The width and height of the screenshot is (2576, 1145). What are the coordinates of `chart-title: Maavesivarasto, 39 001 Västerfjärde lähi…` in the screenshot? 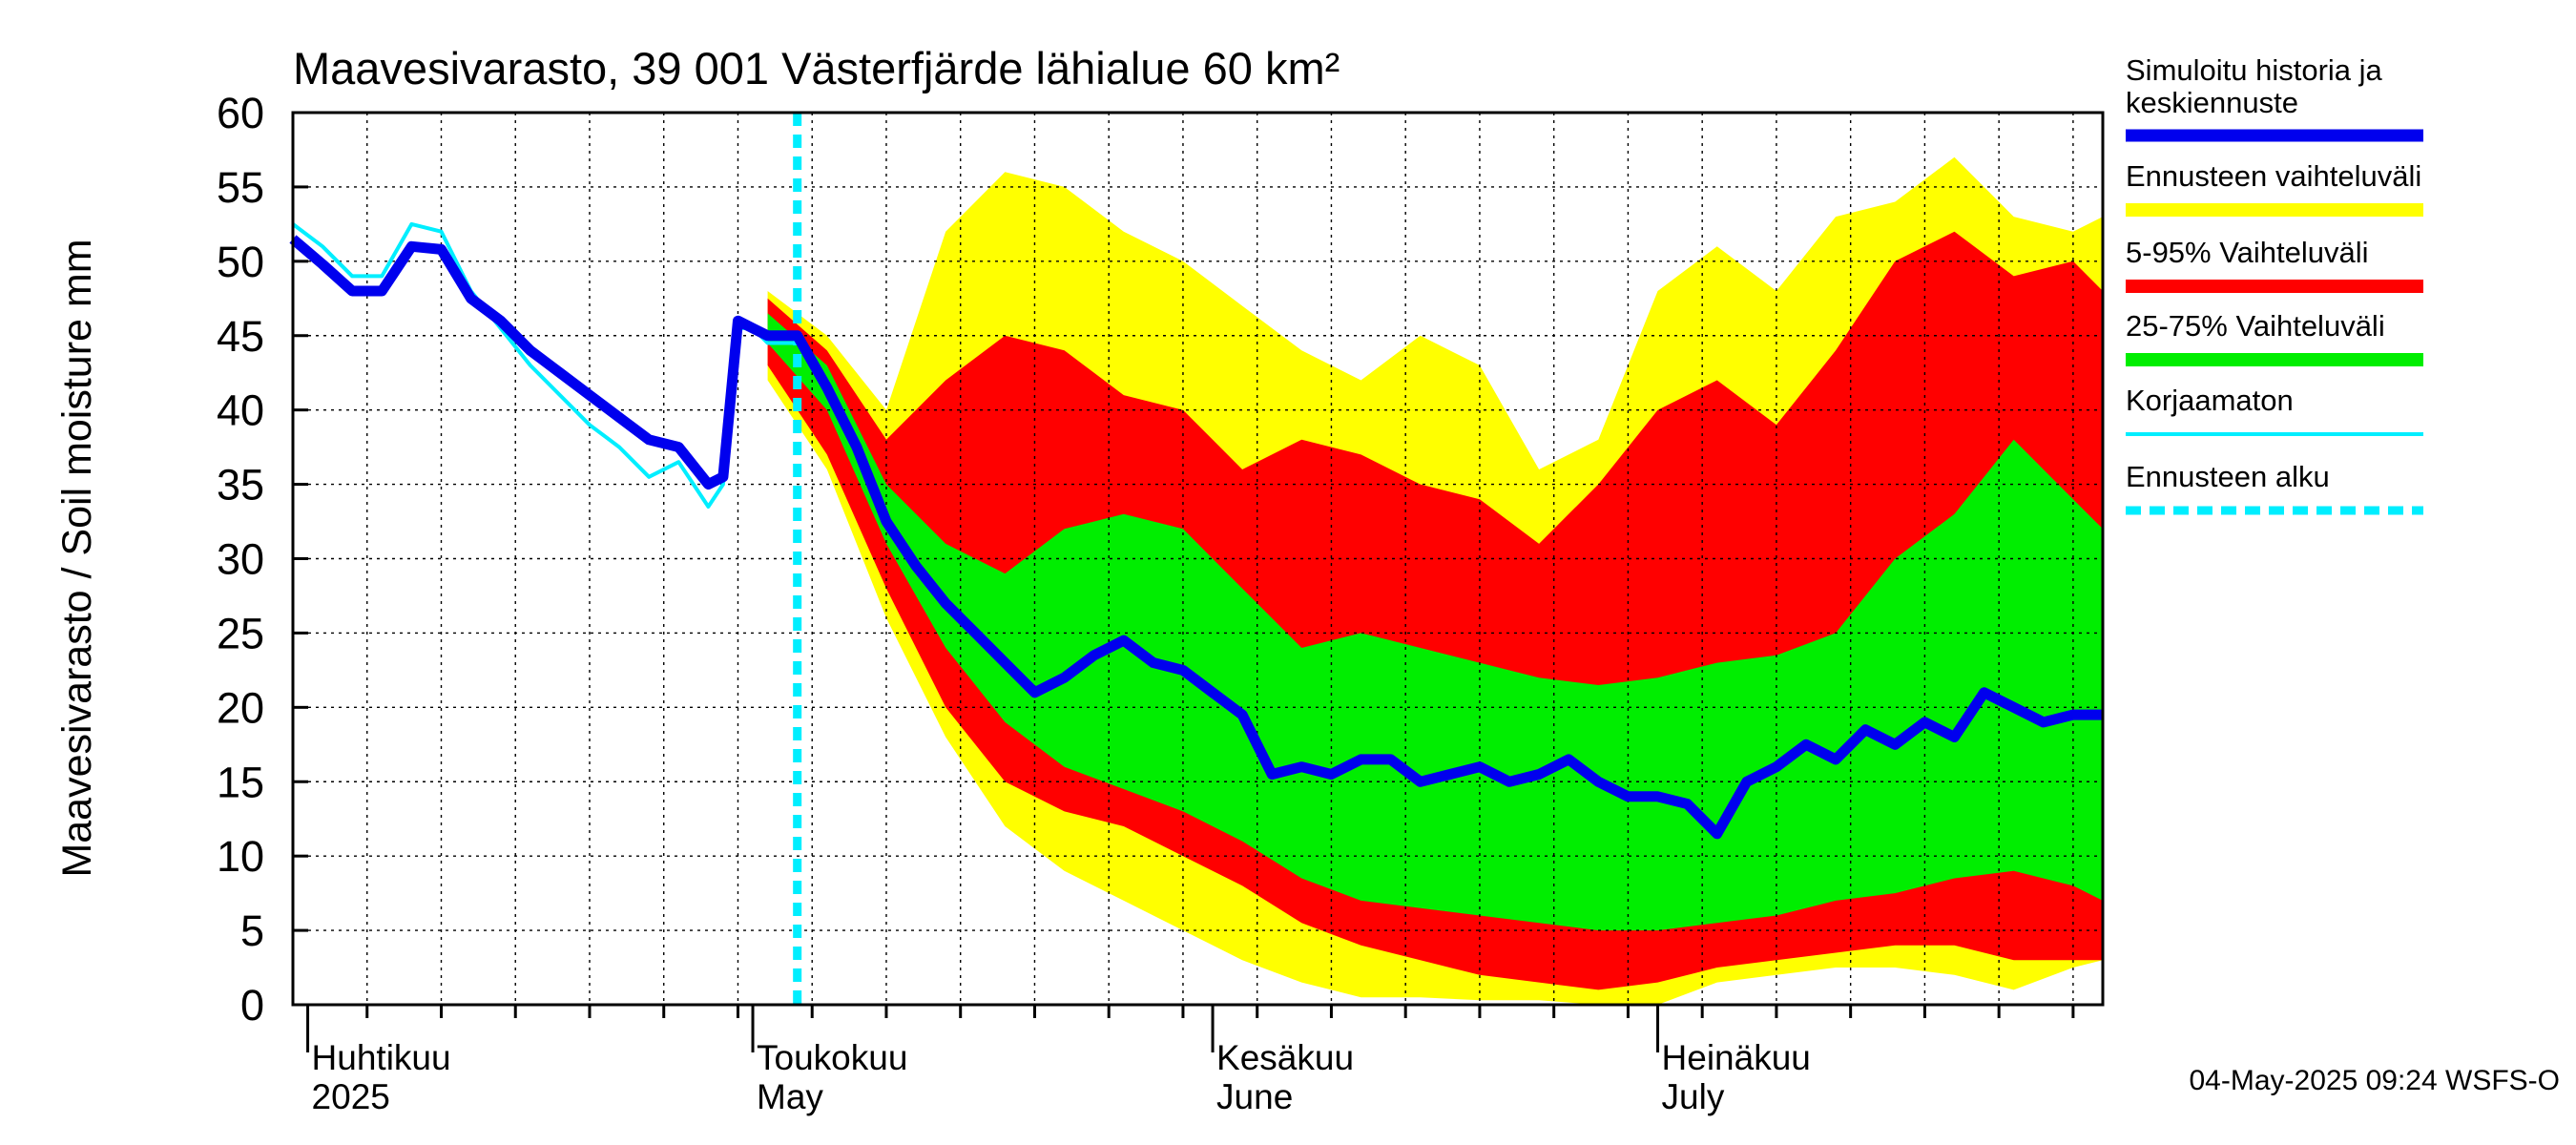 It's located at (816, 69).